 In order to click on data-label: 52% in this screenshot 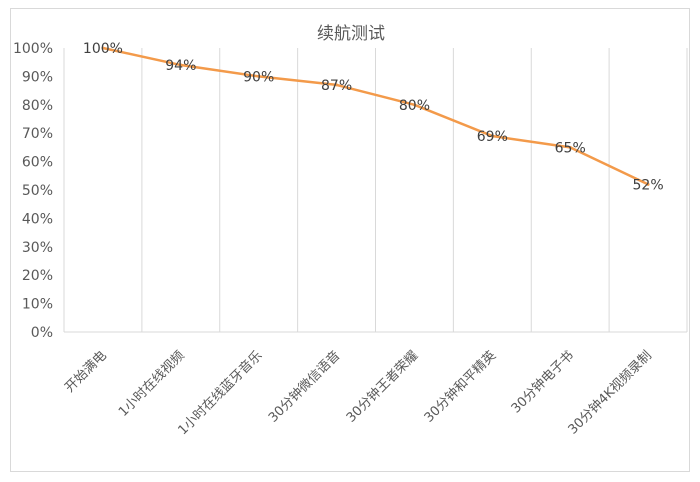, I will do `click(648, 185)`.